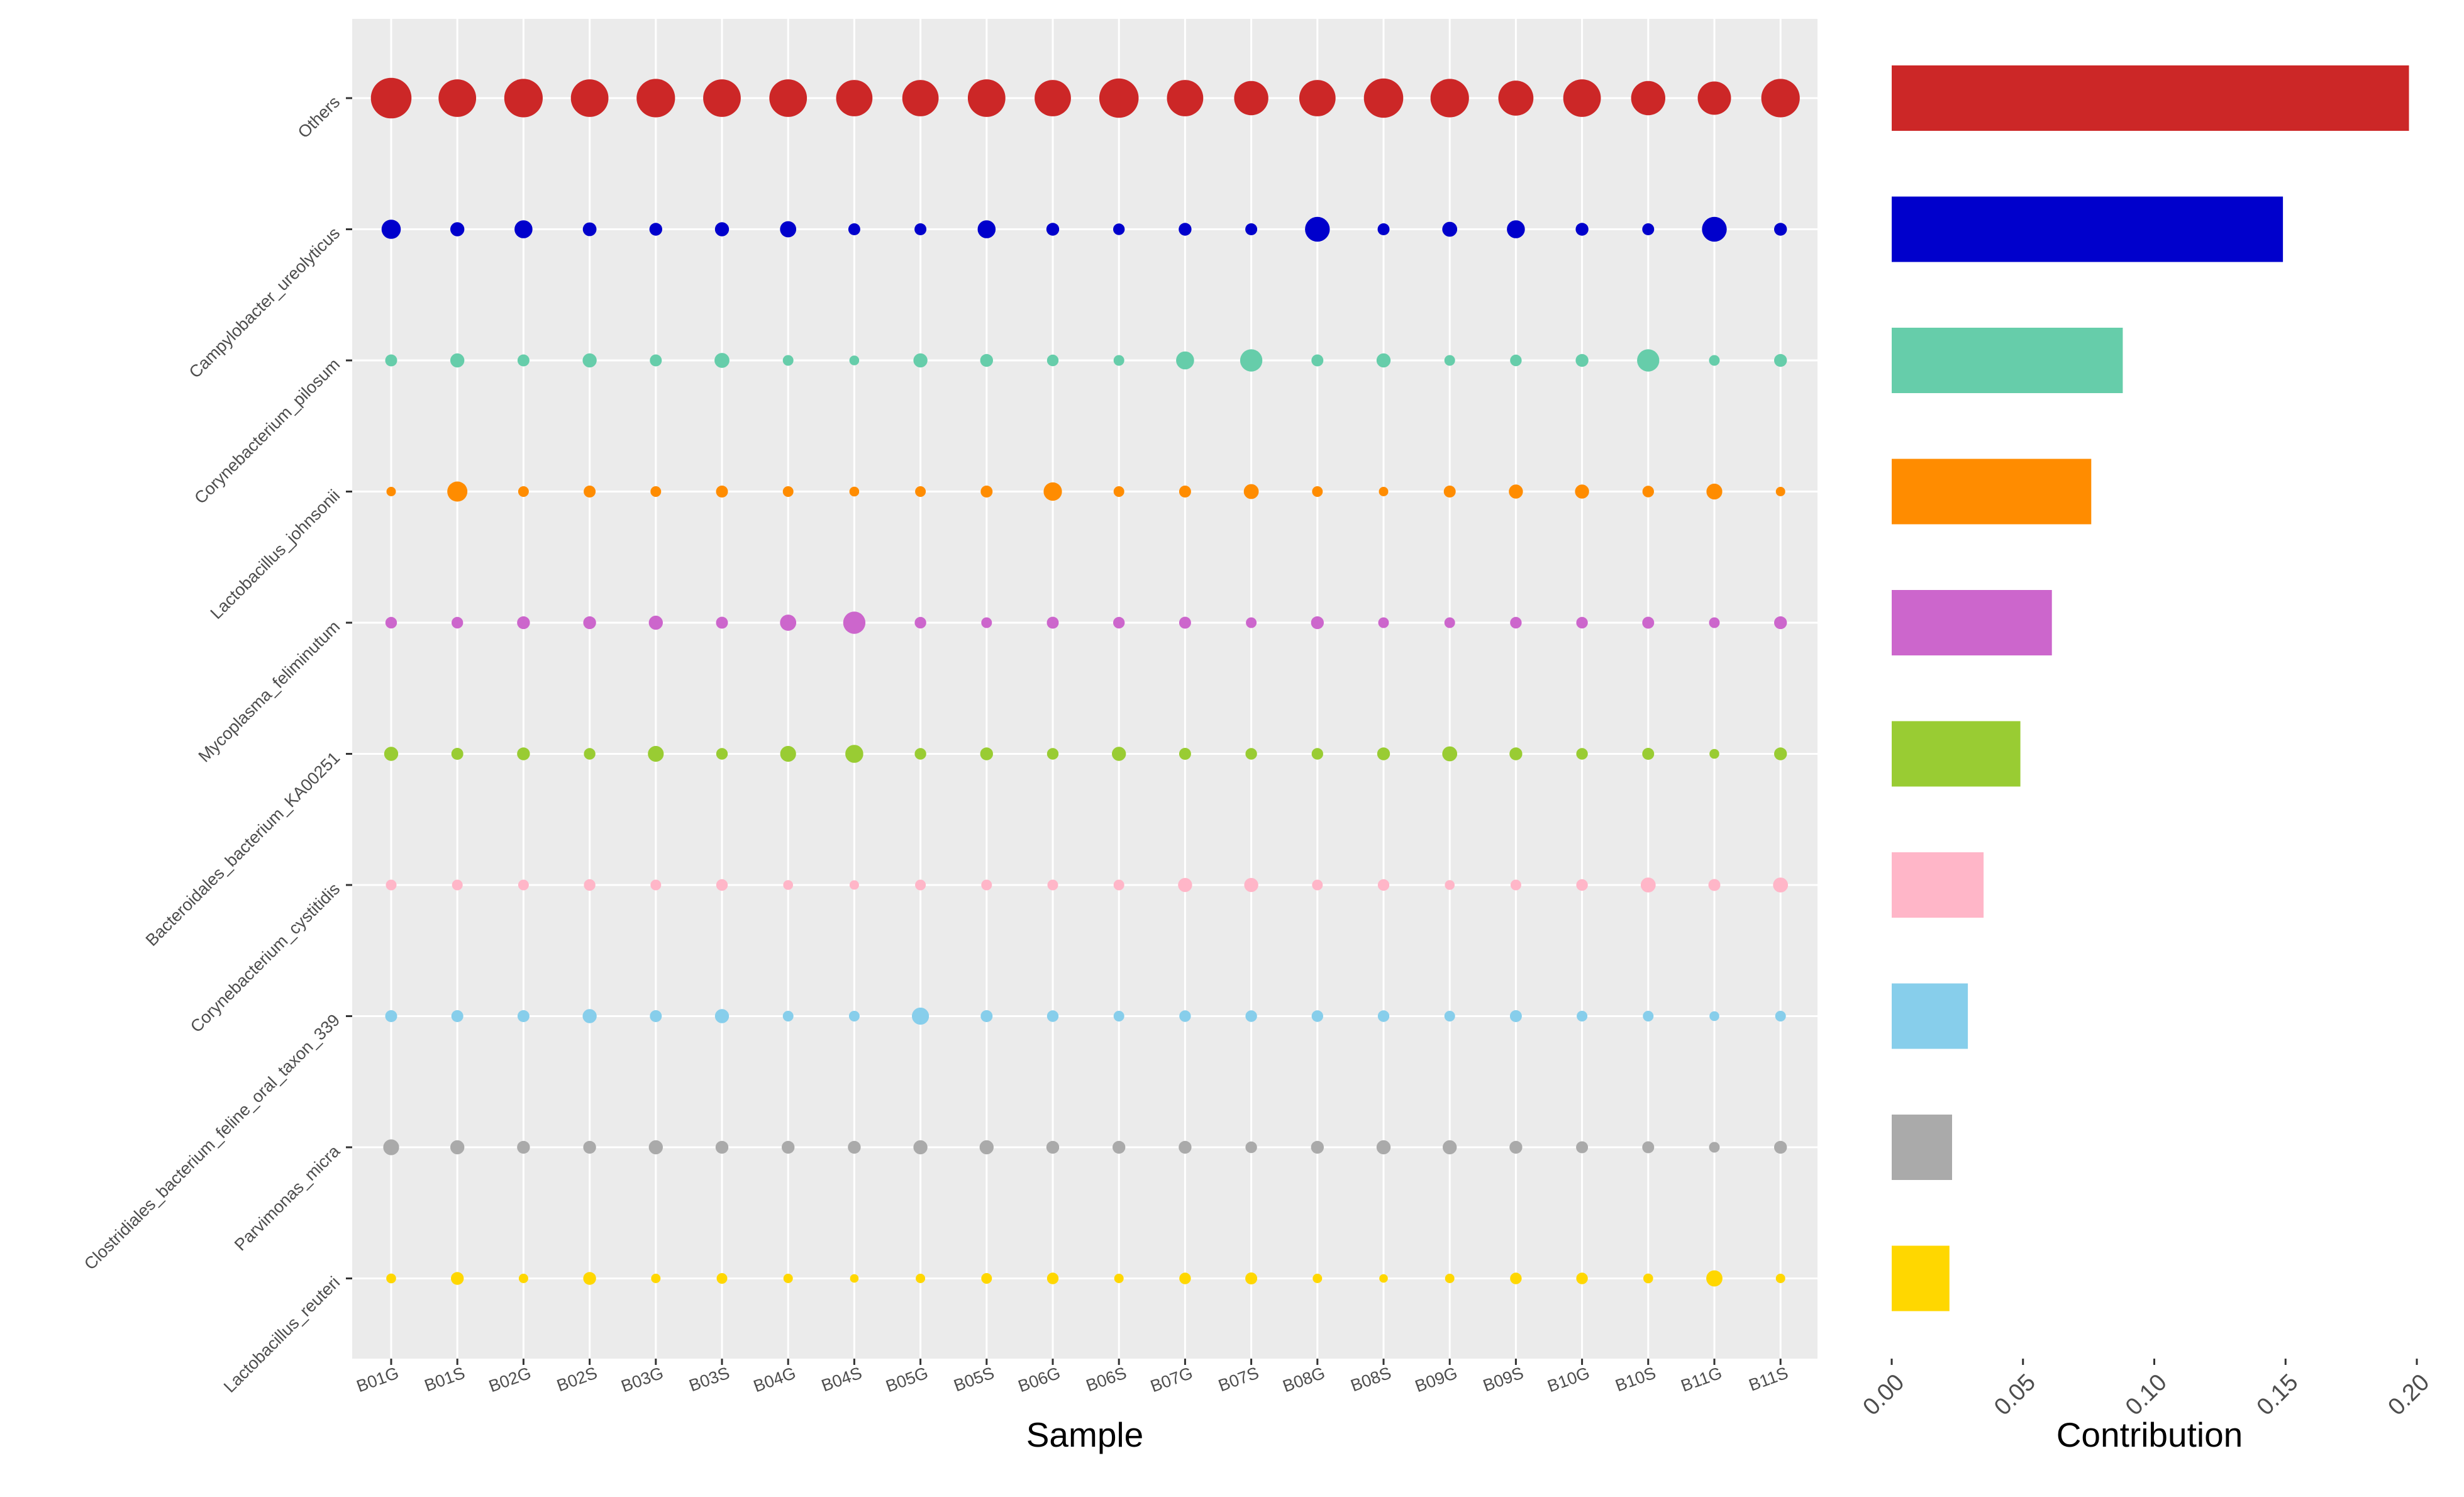 This screenshot has width=2464, height=1497. What do you see at coordinates (1251, 1278) in the screenshot?
I see `bubble-lactobacillus-reuteri-b07s` at bounding box center [1251, 1278].